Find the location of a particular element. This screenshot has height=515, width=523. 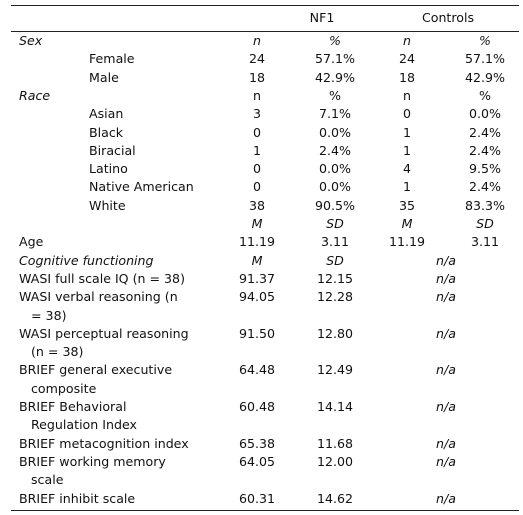

cell-c1: 3 is located at coordinates (257, 114).